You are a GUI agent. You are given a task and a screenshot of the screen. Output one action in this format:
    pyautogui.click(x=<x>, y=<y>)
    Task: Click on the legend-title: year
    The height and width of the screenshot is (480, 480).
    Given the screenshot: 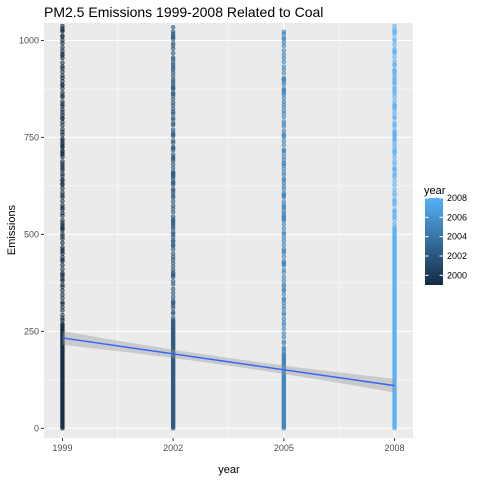 What is the action you would take?
    pyautogui.click(x=435, y=191)
    